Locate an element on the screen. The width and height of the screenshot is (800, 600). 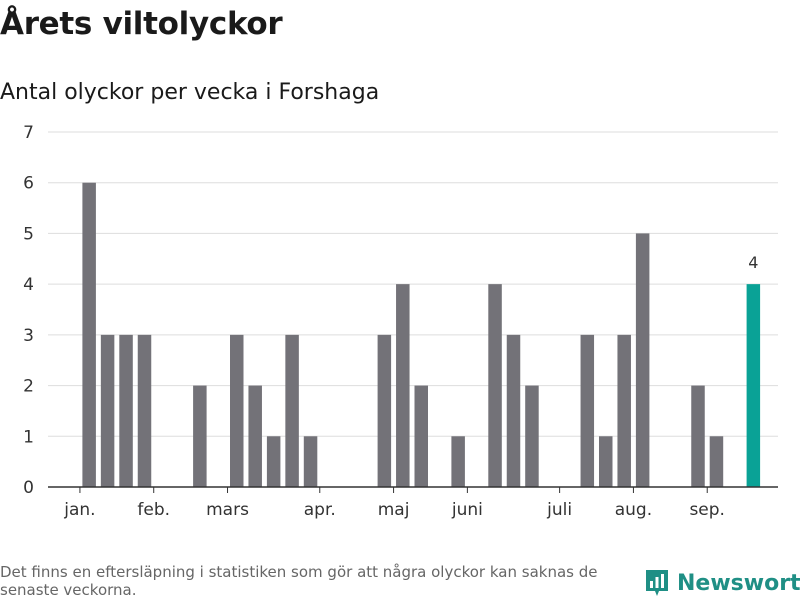
x-tick-label: aug. is located at coordinates (633, 510).